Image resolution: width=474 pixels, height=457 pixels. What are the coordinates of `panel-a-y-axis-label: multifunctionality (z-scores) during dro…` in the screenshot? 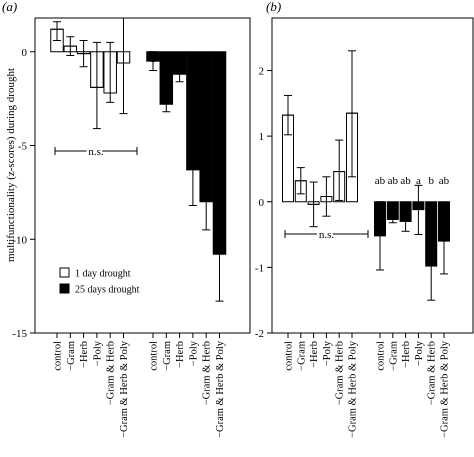 It's located at (11, 165).